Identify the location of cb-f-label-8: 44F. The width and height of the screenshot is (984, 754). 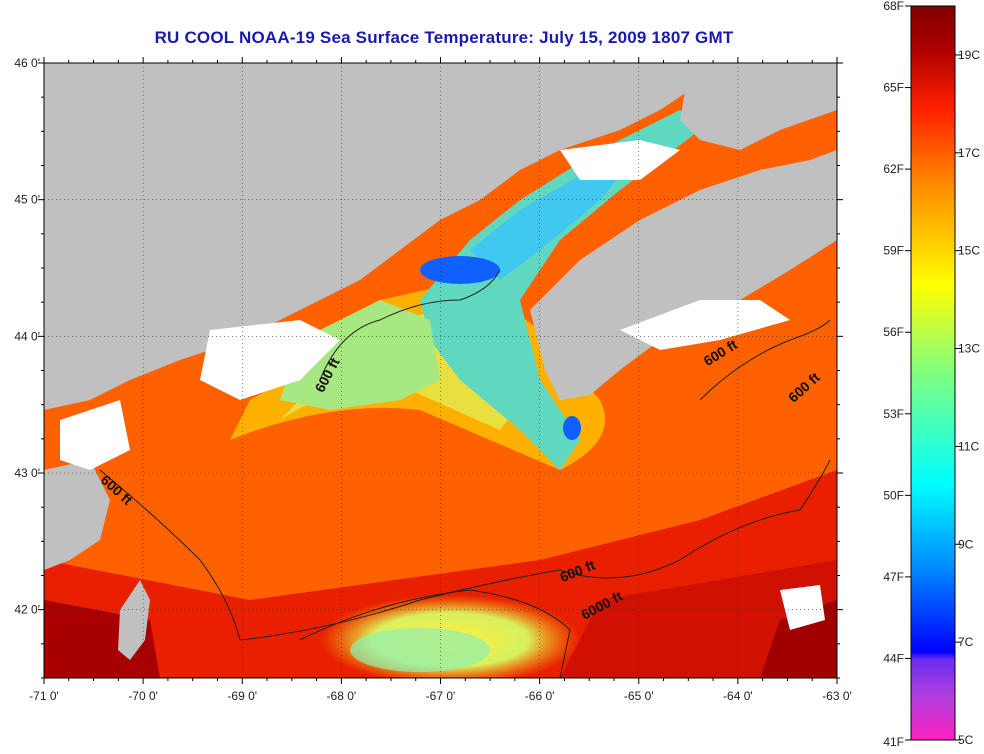
(893, 658).